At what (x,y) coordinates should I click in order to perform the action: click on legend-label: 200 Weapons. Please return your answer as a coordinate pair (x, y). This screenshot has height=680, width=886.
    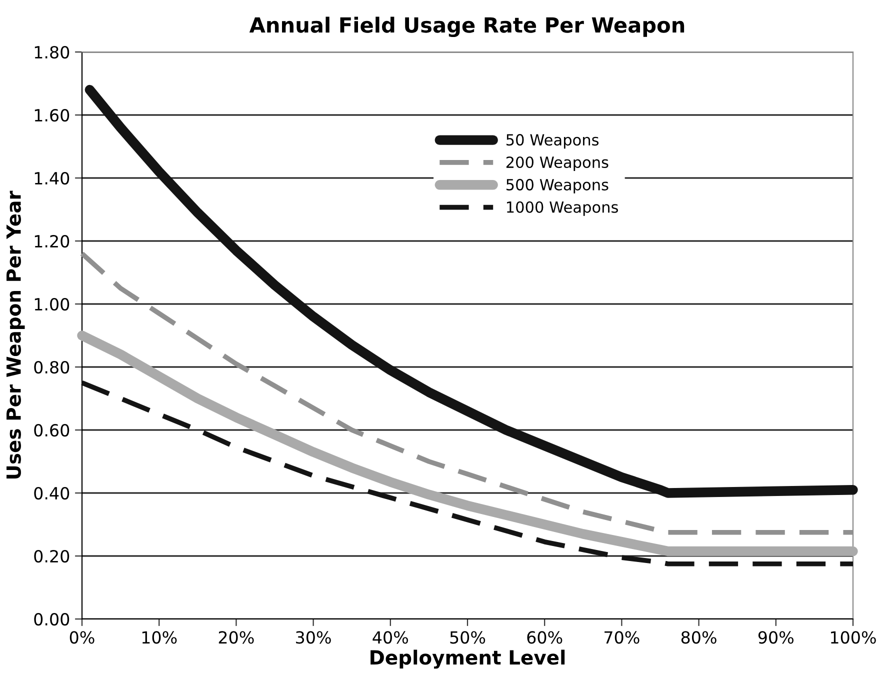
    Looking at the image, I should click on (557, 163).